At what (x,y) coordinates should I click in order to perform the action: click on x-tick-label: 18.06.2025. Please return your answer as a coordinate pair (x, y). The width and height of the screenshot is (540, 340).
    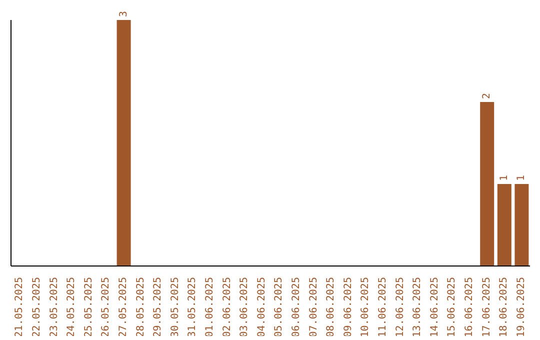
    Looking at the image, I should click on (504, 307).